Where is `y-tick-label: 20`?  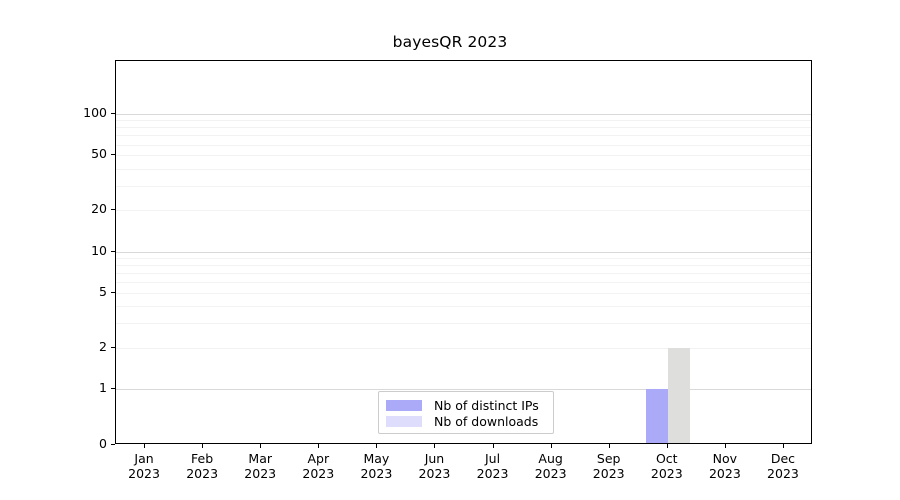
y-tick-label: 20 is located at coordinates (99, 209).